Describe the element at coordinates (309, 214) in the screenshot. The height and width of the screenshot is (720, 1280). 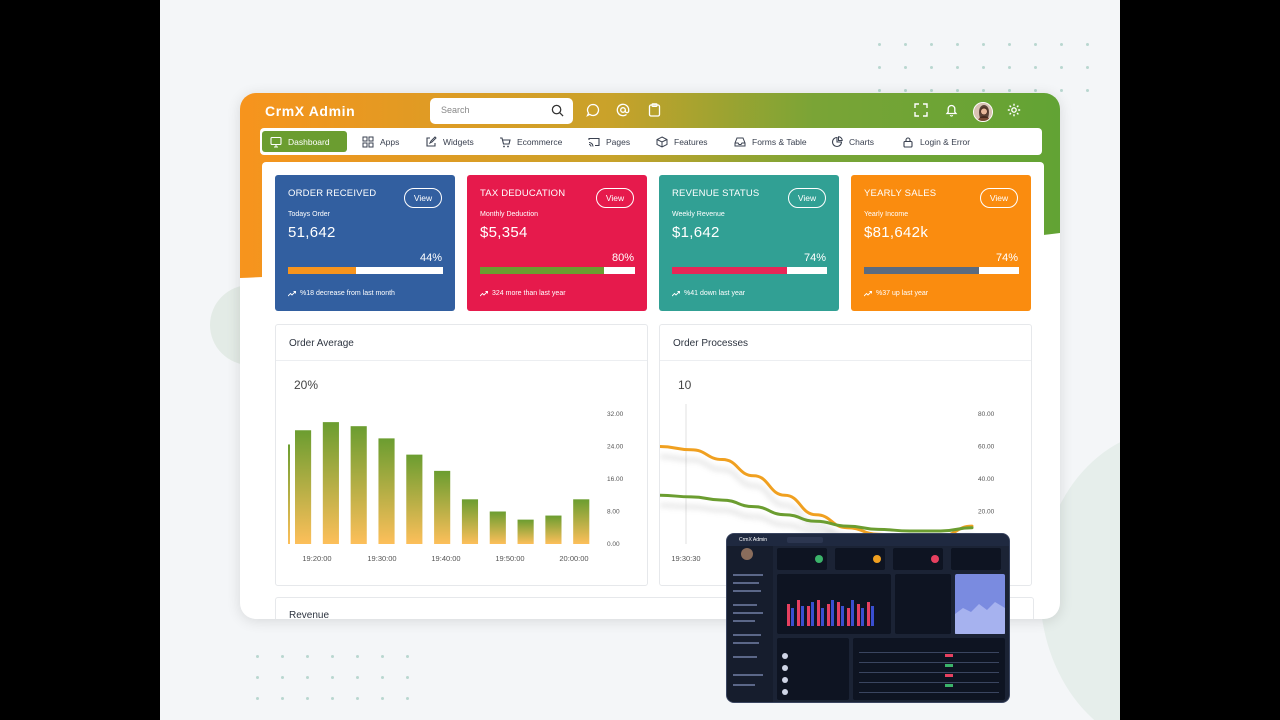
I see `card-subtitle: Todays Order` at that location.